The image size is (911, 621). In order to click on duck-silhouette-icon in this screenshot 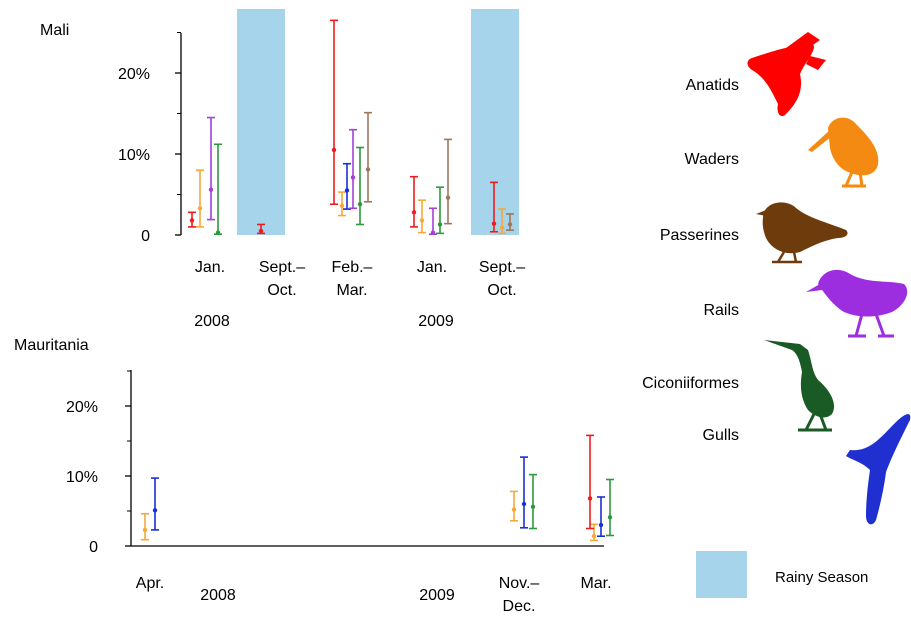, I will do `click(786, 74)`.